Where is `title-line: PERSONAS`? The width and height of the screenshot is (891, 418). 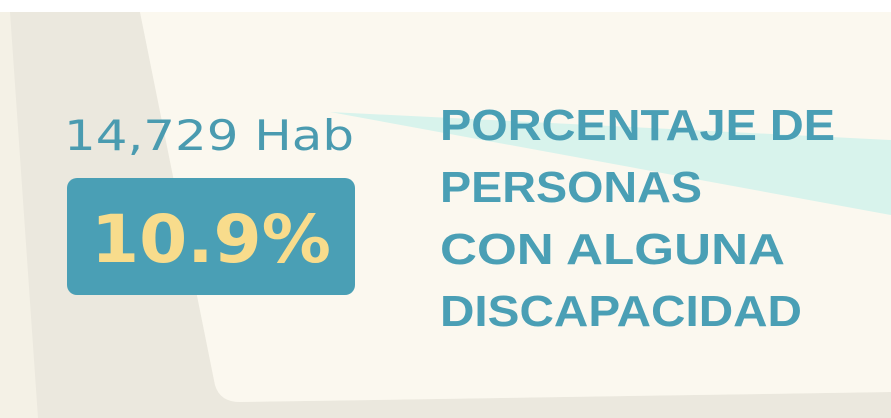
title-line: PERSONAS is located at coordinates (571, 187).